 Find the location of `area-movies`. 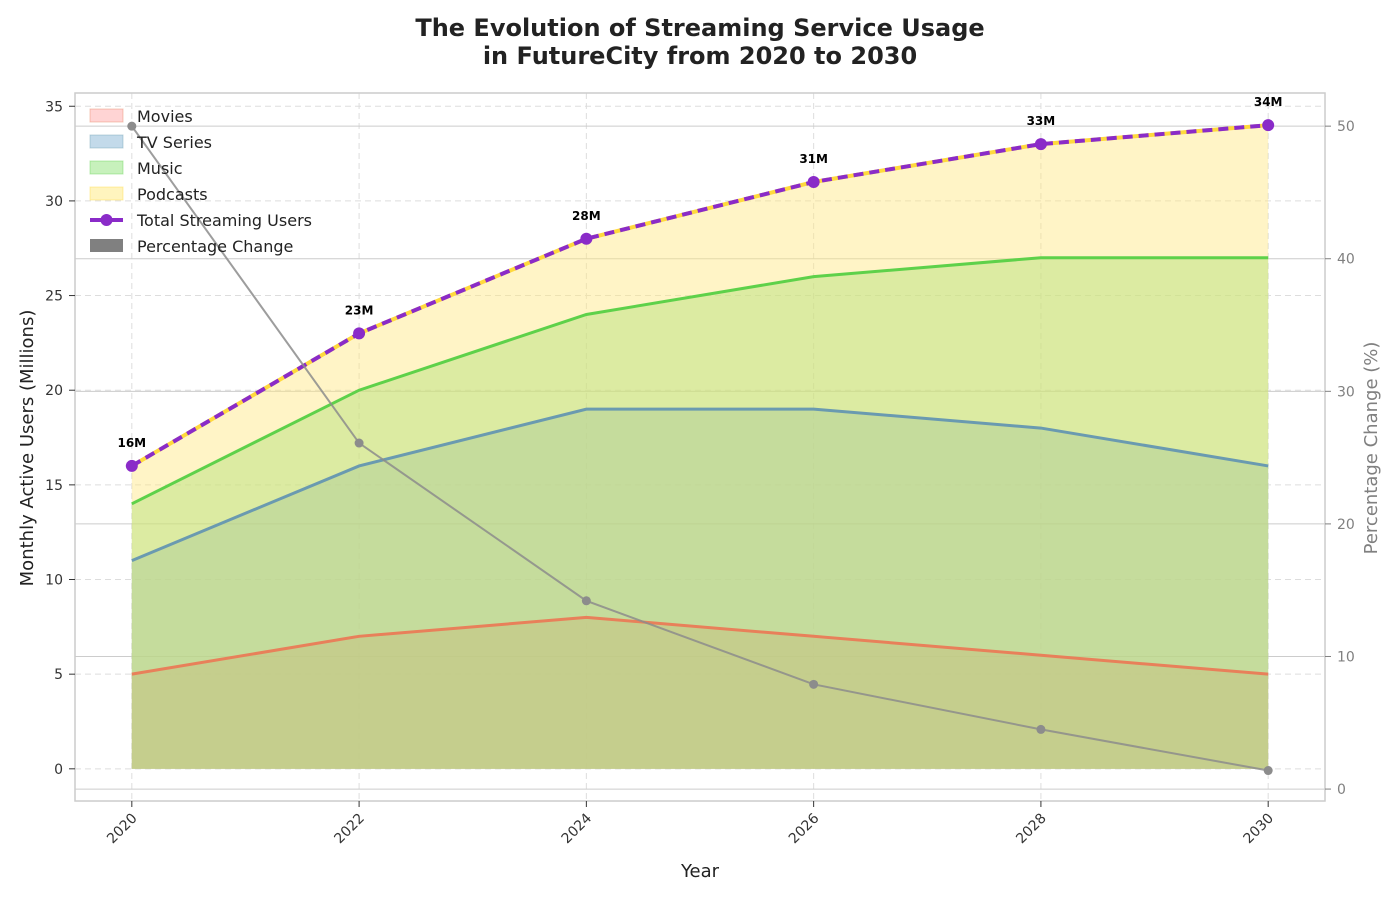

area-movies is located at coordinates (700, 693).